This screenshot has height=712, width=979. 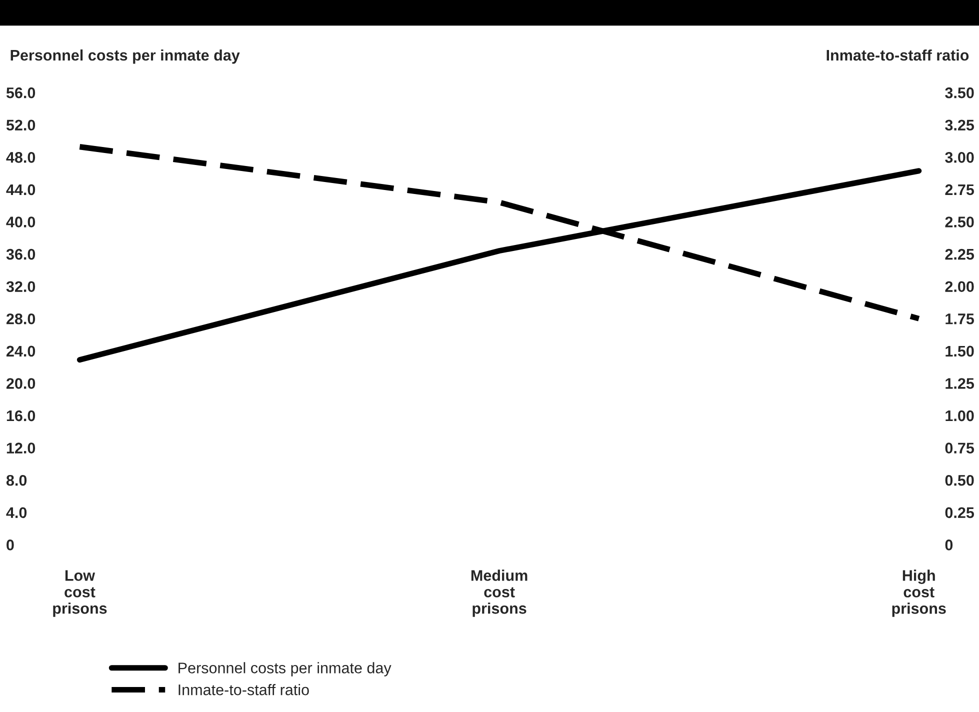 I want to click on y2-tick-label: 3.25, so click(x=959, y=125).